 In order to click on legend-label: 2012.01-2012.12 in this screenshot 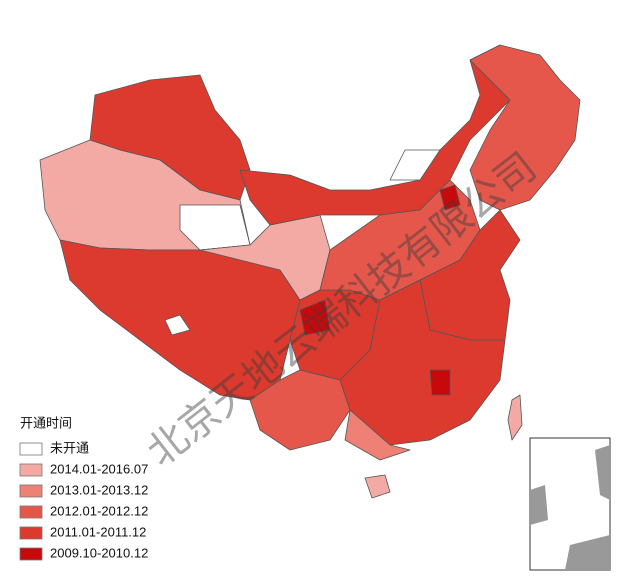, I will do `click(99, 510)`.